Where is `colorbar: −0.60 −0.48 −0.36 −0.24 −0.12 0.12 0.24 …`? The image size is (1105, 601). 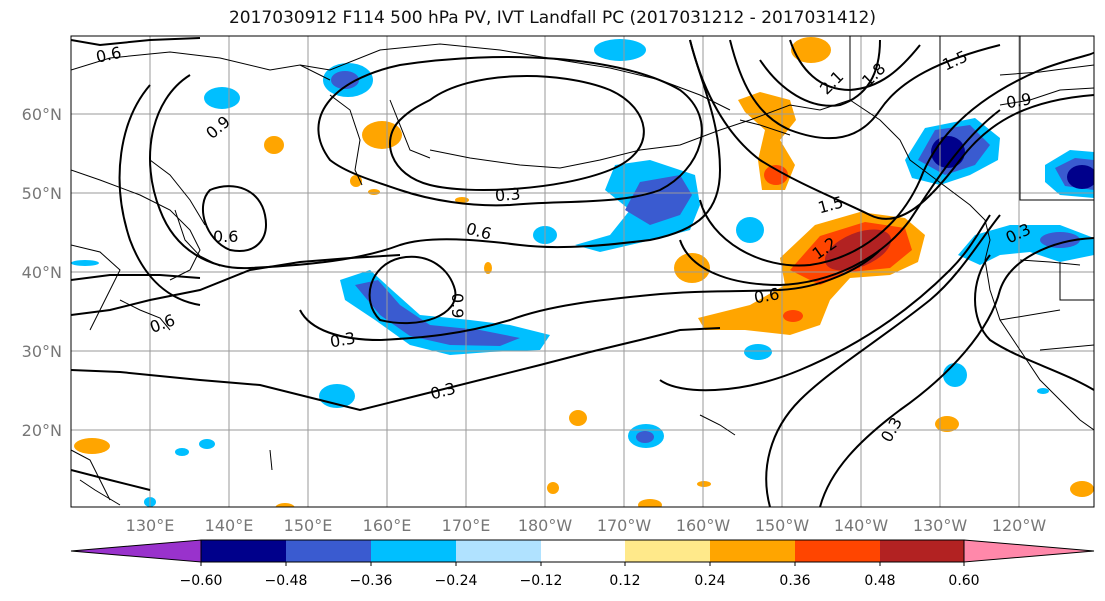
colorbar: −0.60 −0.48 −0.36 −0.24 −0.12 0.12 0.24 … is located at coordinates (582, 564).